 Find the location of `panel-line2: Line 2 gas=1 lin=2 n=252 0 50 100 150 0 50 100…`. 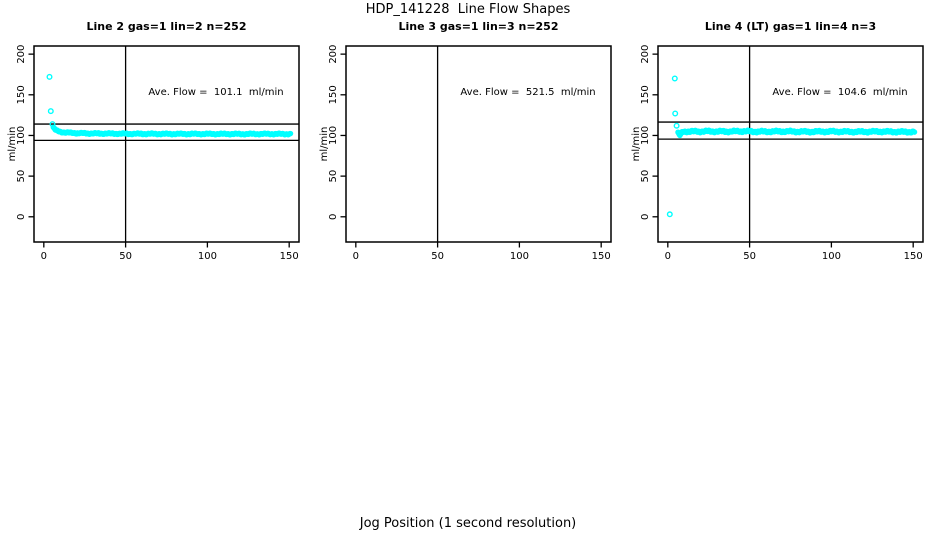

panel-line2: Line 2 gas=1 lin=2 n=252 0 50 100 150 0 50 100… is located at coordinates (150, 144).